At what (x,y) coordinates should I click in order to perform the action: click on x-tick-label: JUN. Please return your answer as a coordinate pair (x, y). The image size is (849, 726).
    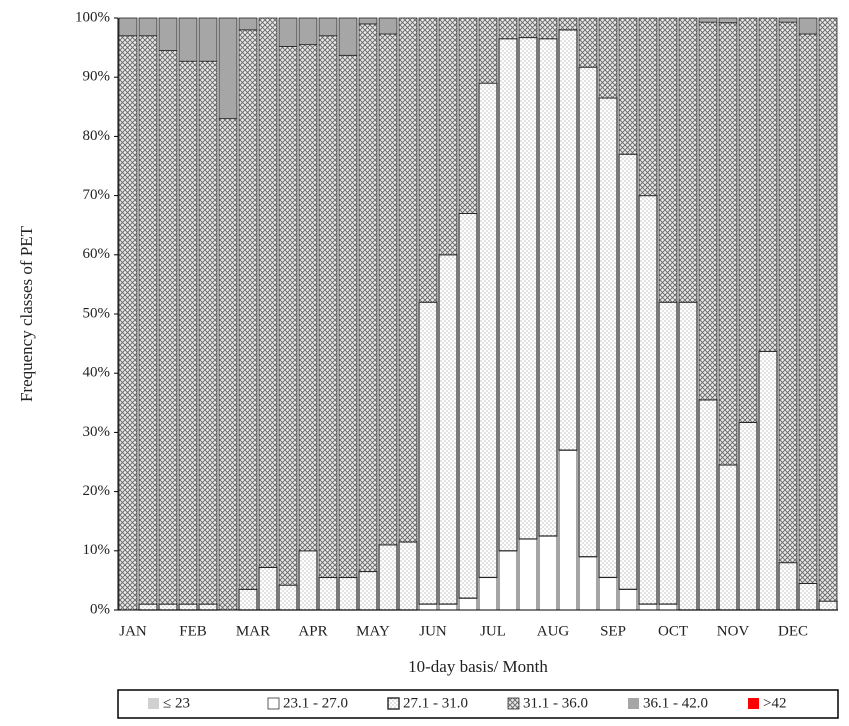
    Looking at the image, I should click on (433, 631).